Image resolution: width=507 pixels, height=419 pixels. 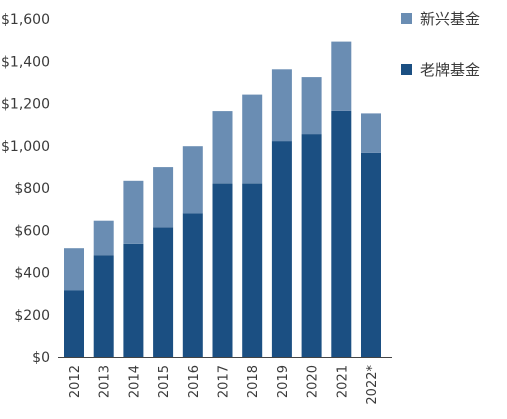 I want to click on y-tick-label: $600, so click(x=32, y=231).